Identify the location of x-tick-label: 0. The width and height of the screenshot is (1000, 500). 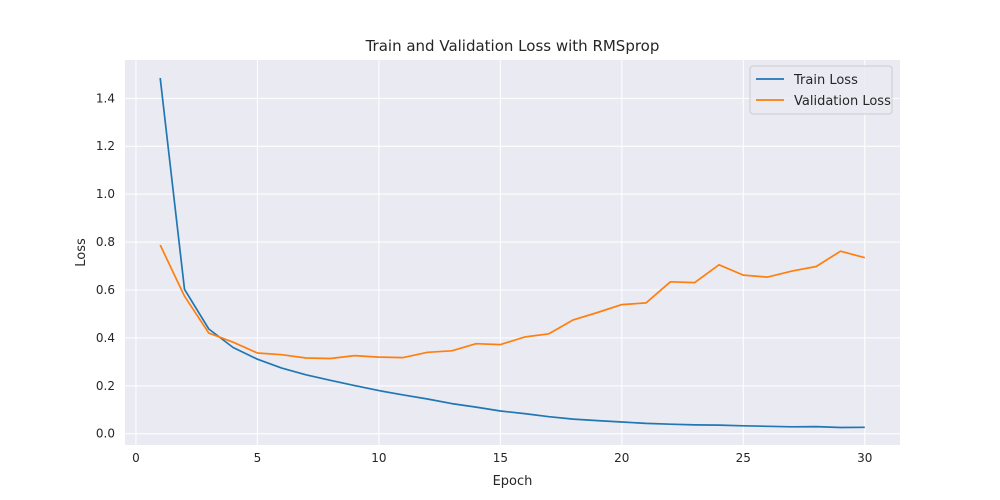
(136, 458).